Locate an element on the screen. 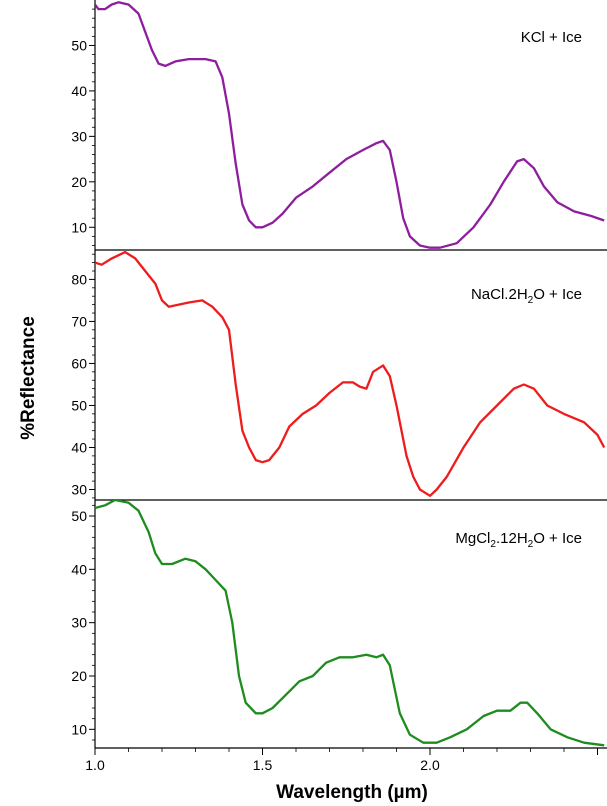 The height and width of the screenshot is (806, 607). series-label: MgCl2.12H2O + Ice is located at coordinates (518, 540).